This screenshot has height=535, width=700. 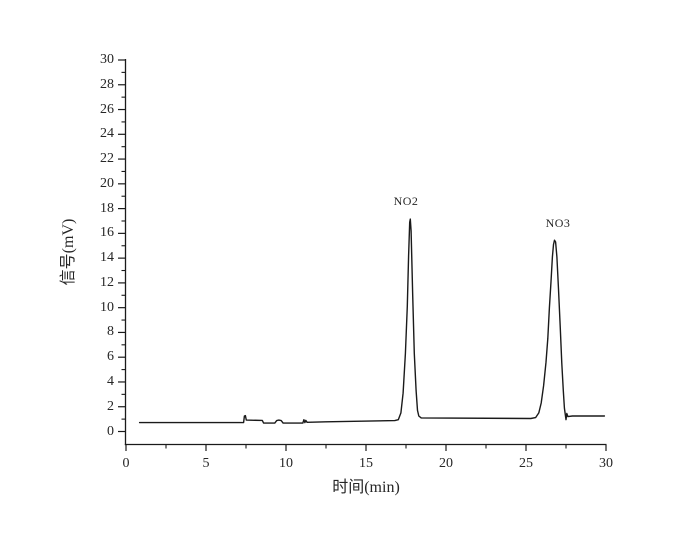 I want to click on y-tick-label-0: 0, so click(x=110, y=431).